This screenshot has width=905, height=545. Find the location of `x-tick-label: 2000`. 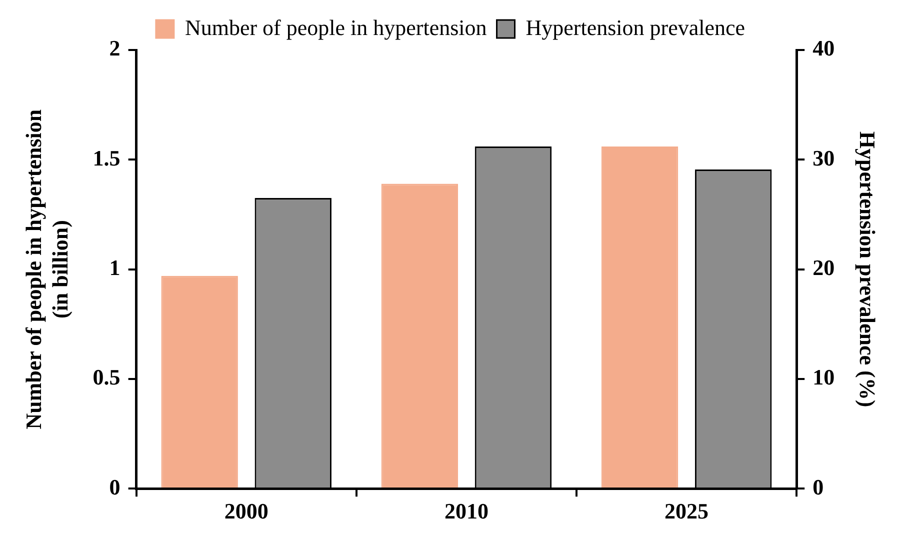

x-tick-label: 2000 is located at coordinates (246, 511).